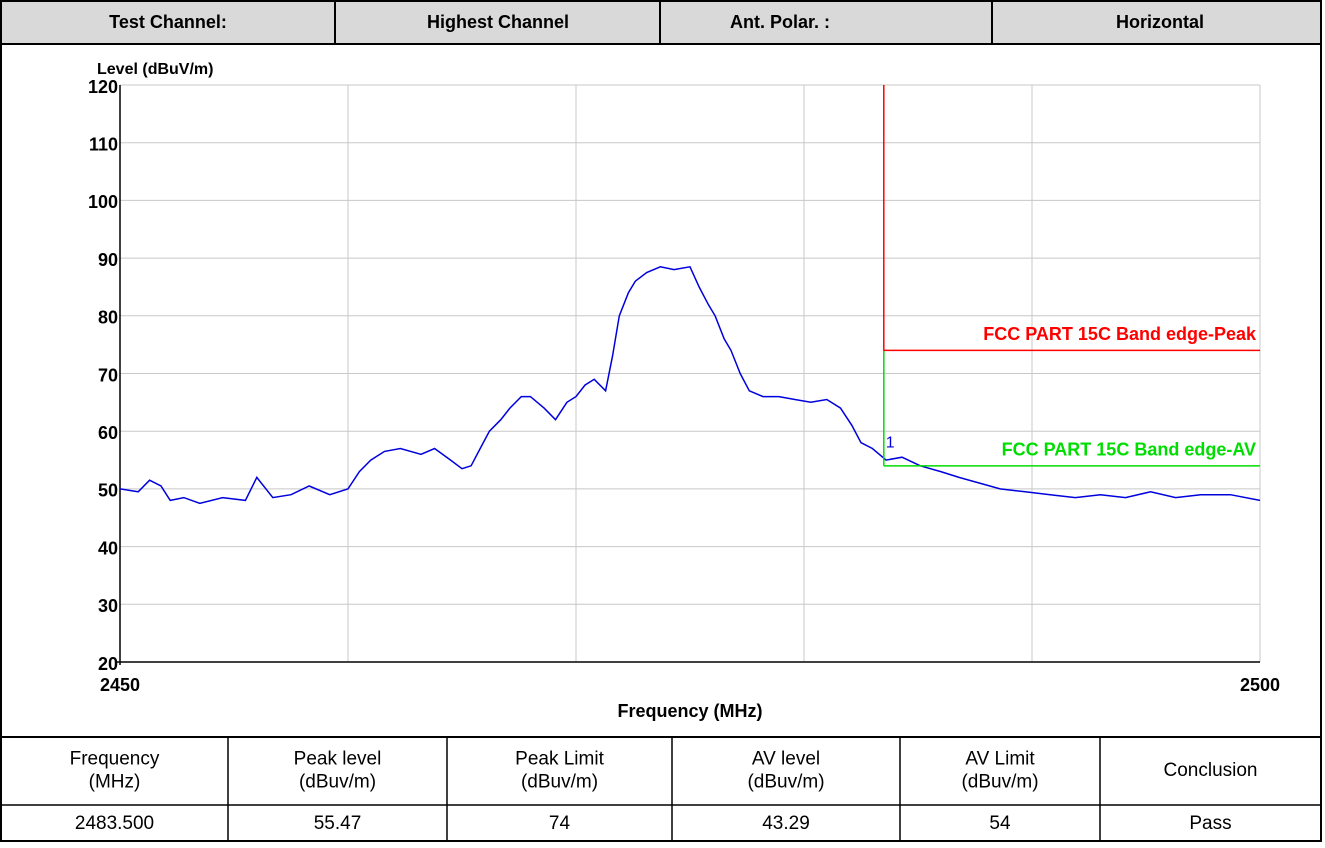 The image size is (1325, 848). Describe the element at coordinates (120, 685) in the screenshot. I see `x-tick-label: 2450` at that location.